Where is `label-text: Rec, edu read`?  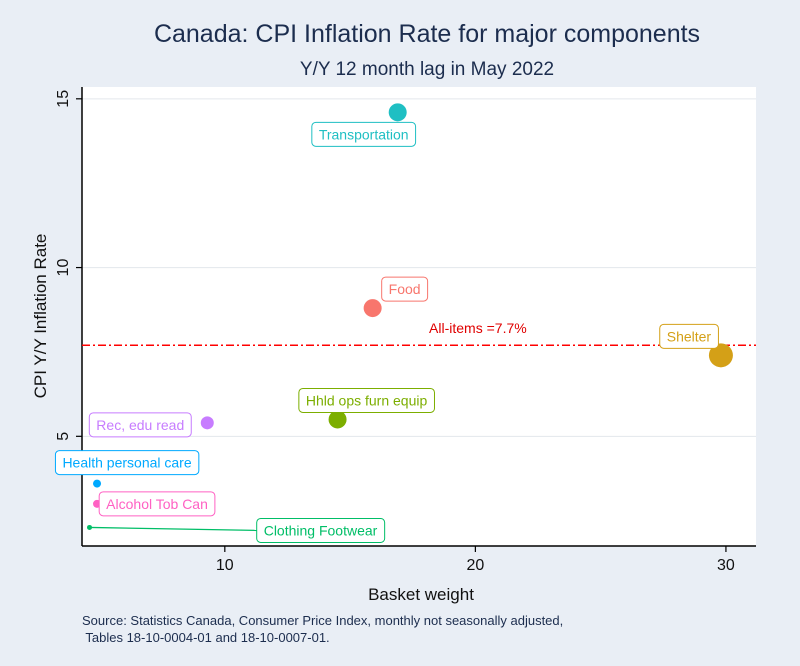 label-text: Rec, edu read is located at coordinates (140, 425).